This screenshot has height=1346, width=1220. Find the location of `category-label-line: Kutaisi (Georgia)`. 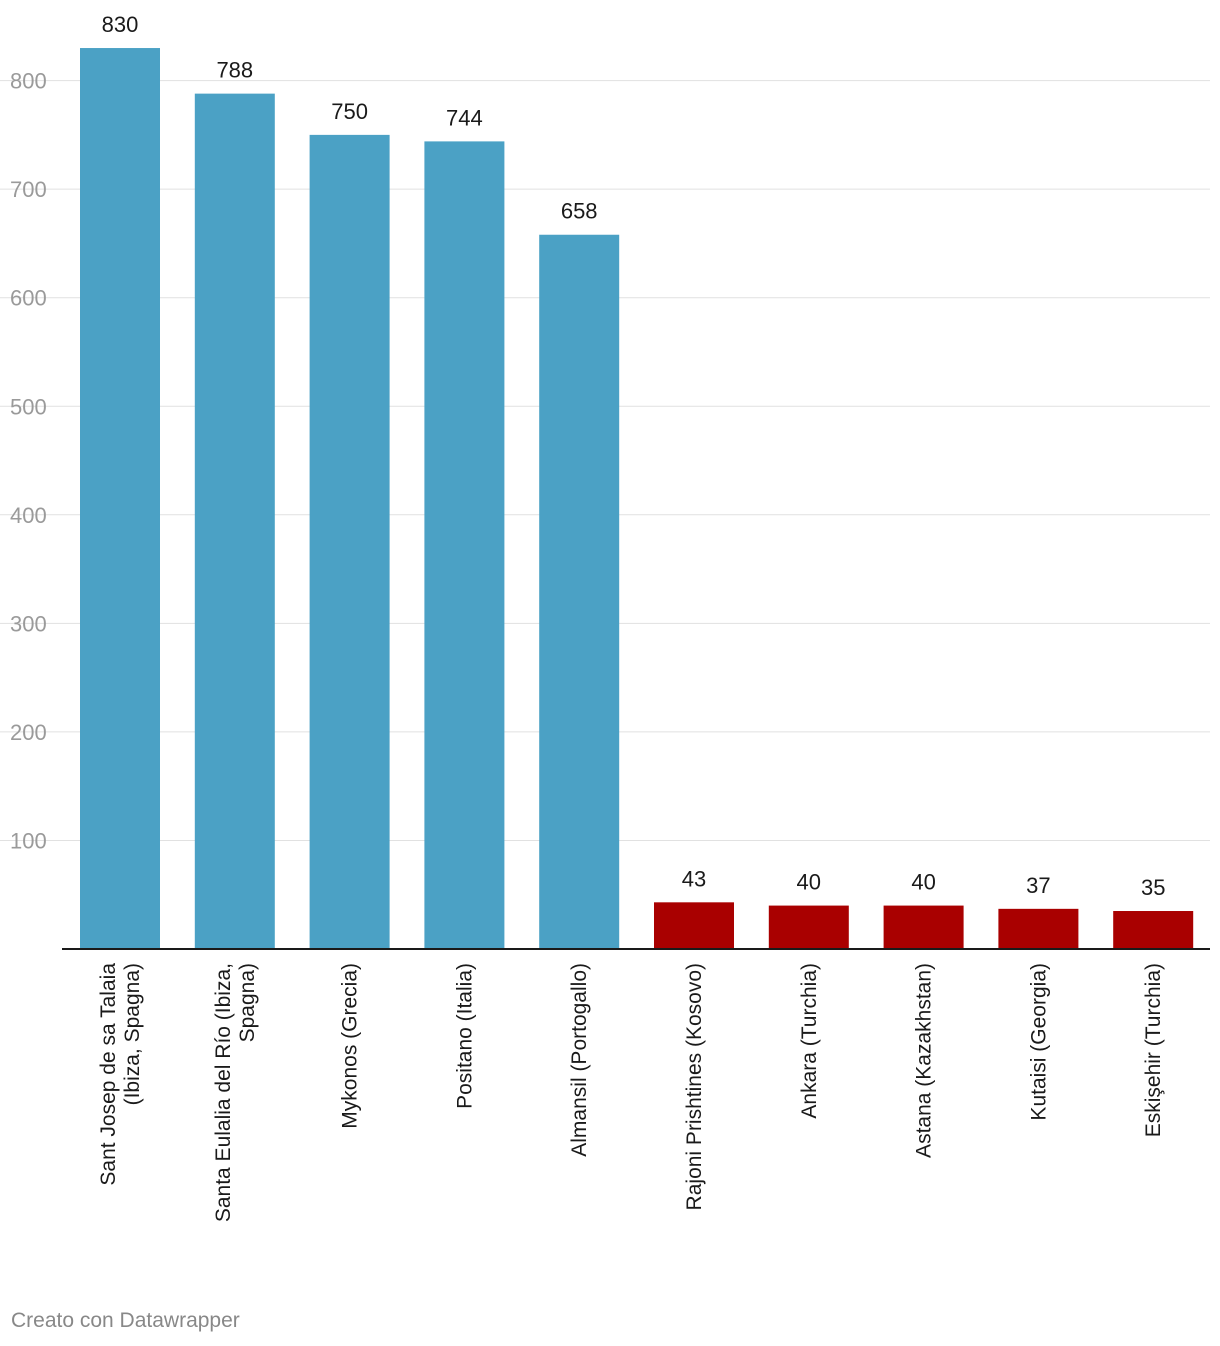

category-label-line: Kutaisi (Georgia) is located at coordinates (1038, 1042).